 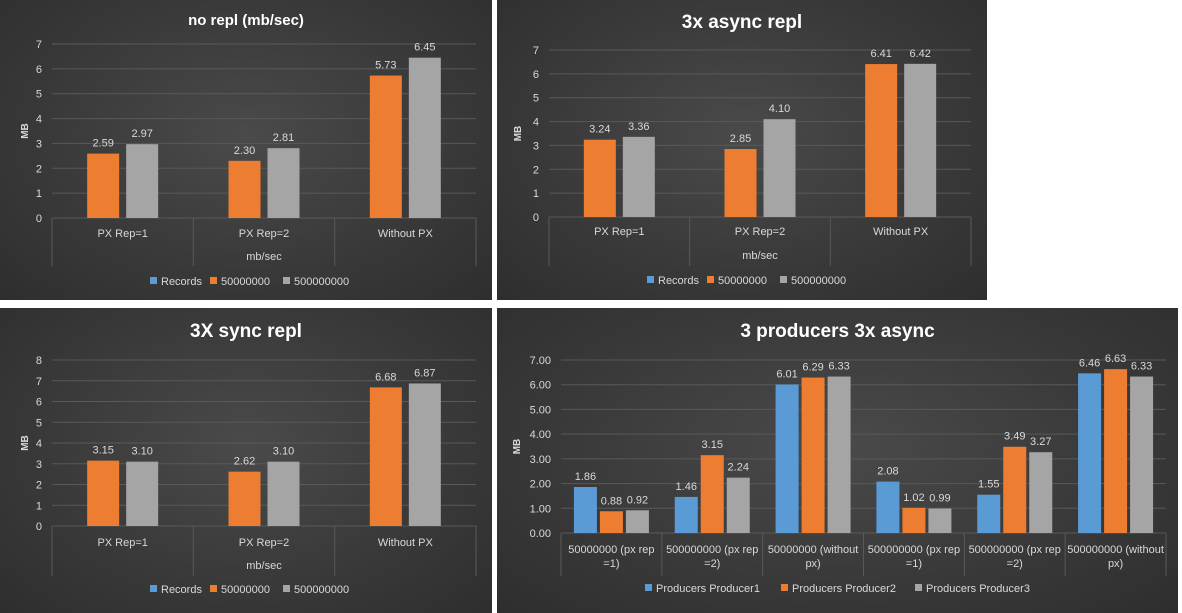 I want to click on legend-label: Records, so click(x=181, y=590).